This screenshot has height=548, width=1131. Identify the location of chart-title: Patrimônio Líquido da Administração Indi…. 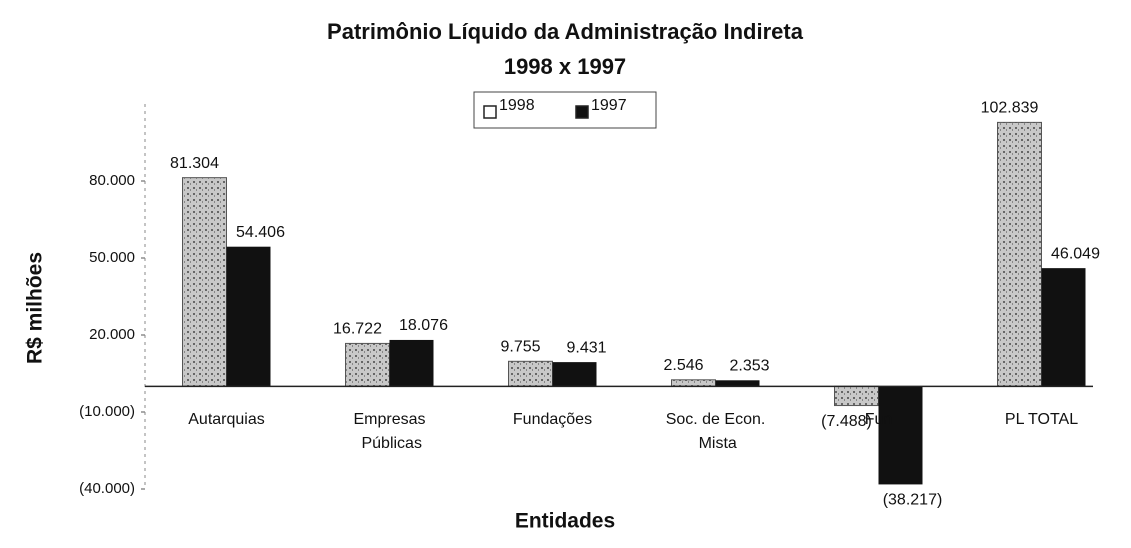
(565, 31).